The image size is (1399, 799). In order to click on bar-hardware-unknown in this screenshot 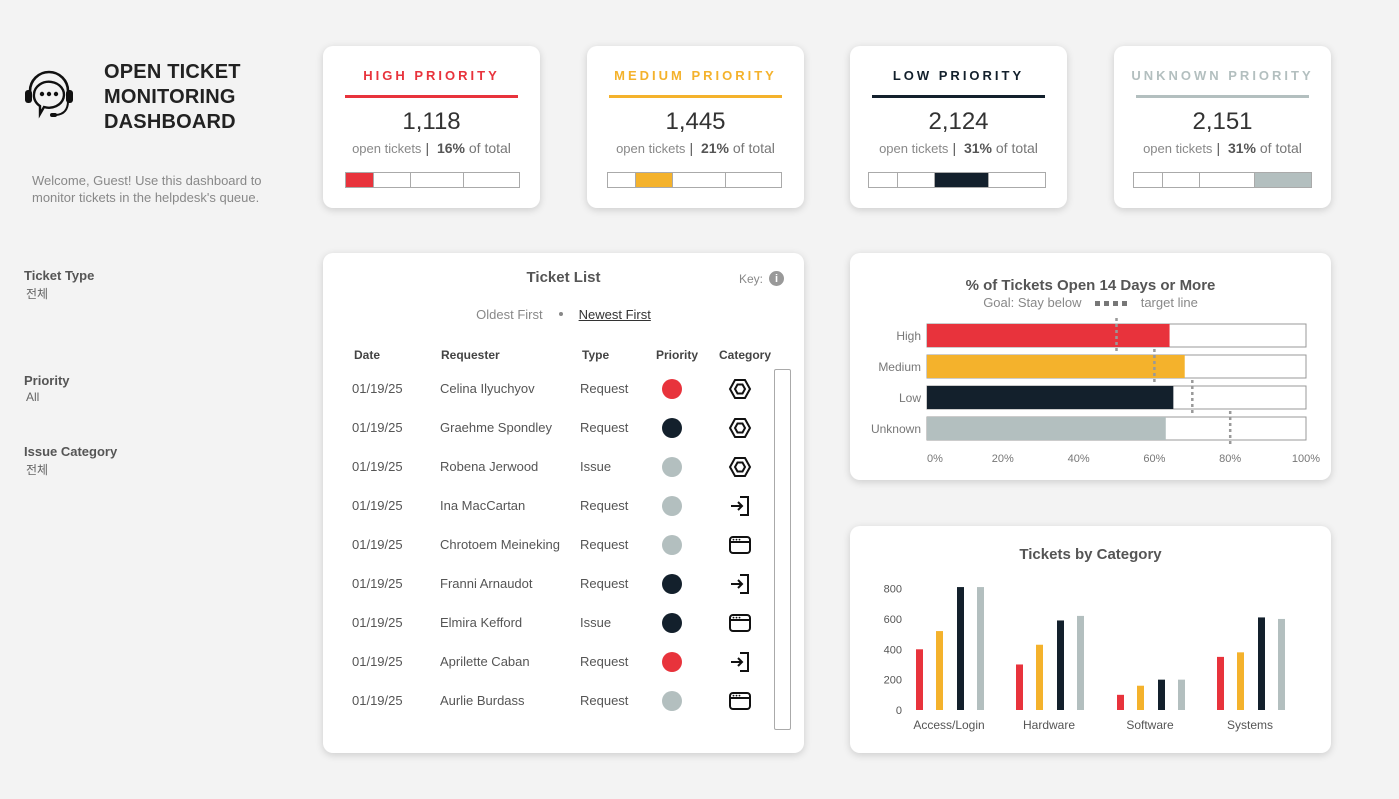, I will do `click(1080, 662)`.